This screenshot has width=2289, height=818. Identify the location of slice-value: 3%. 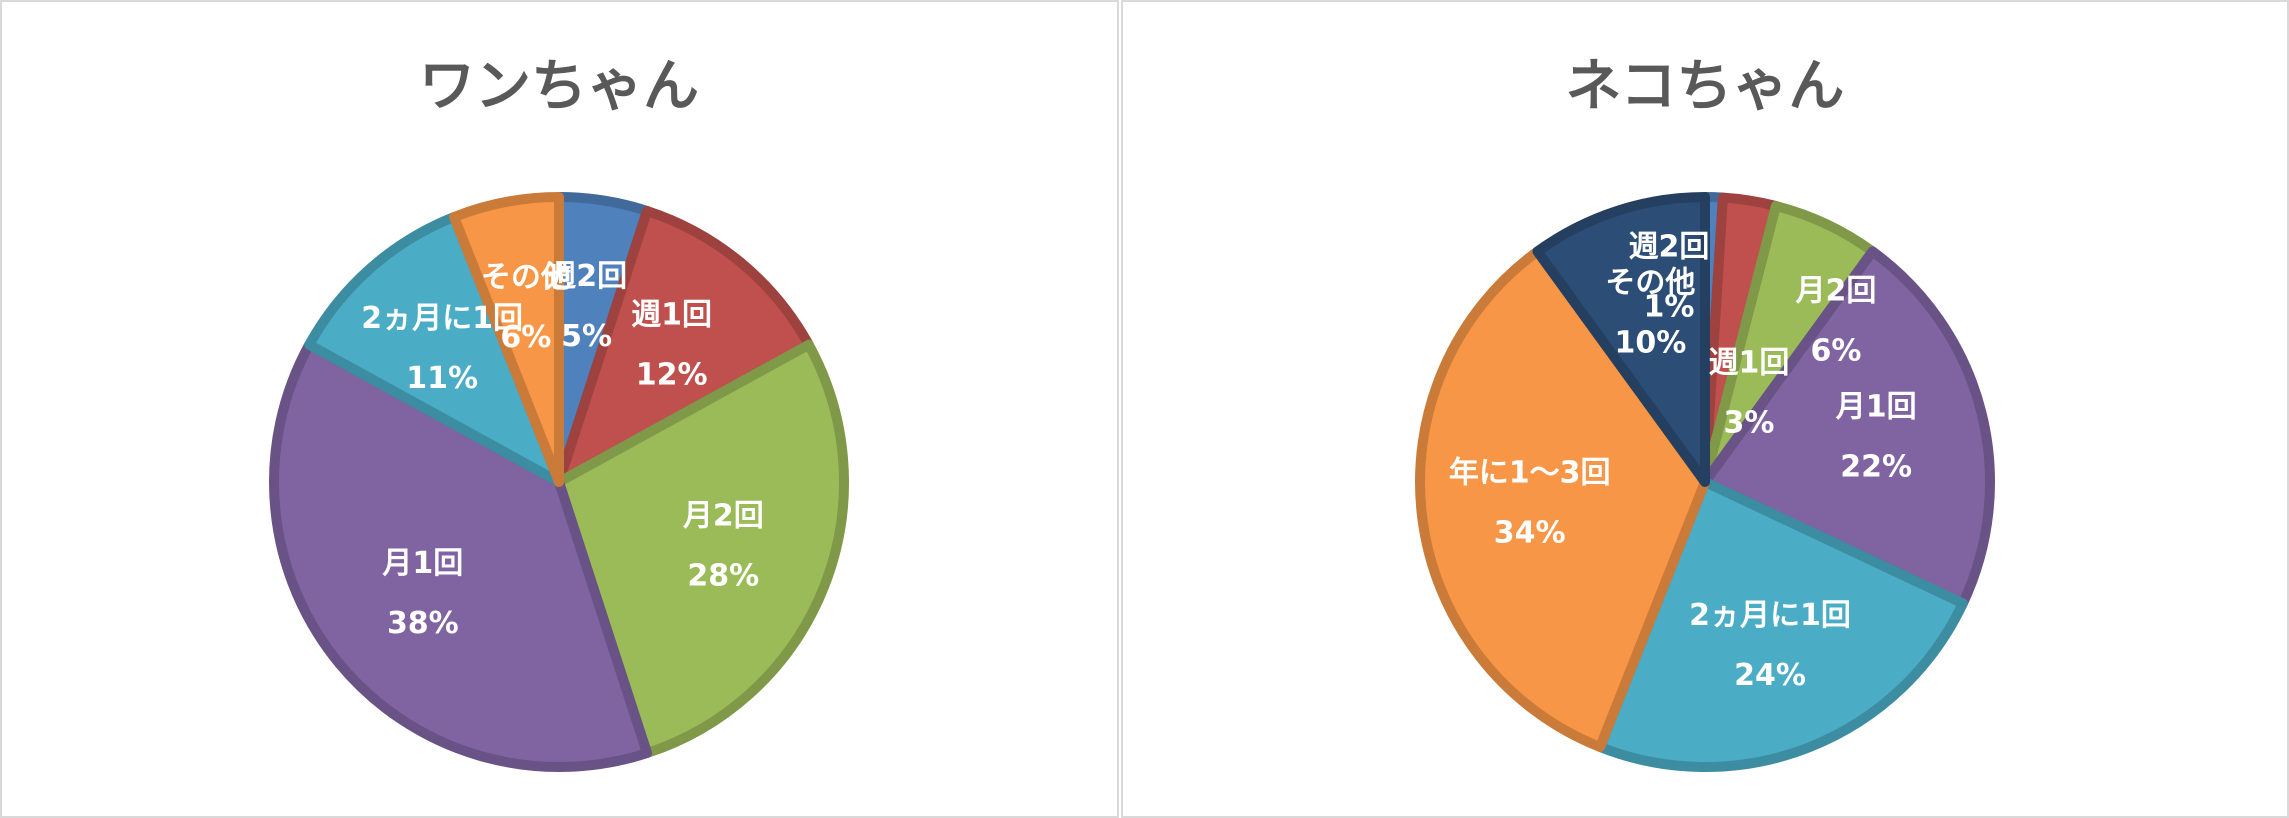
(1749, 423).